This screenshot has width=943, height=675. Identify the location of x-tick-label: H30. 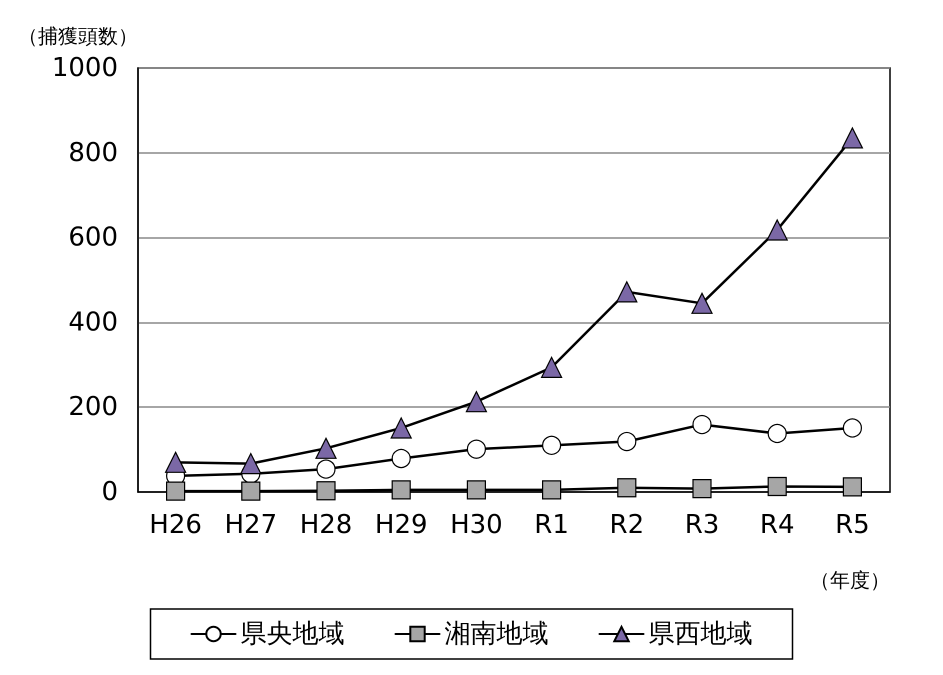
(476, 525).